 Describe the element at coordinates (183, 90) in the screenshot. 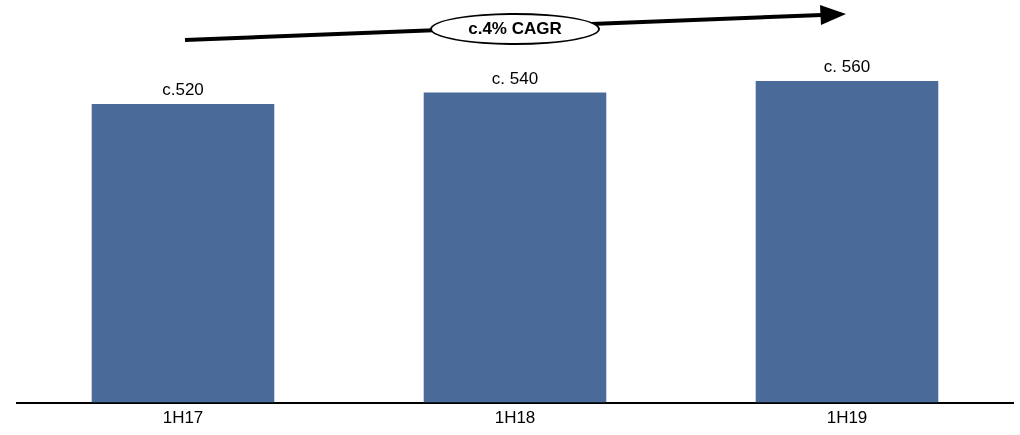

I see `data-label: c.520` at that location.